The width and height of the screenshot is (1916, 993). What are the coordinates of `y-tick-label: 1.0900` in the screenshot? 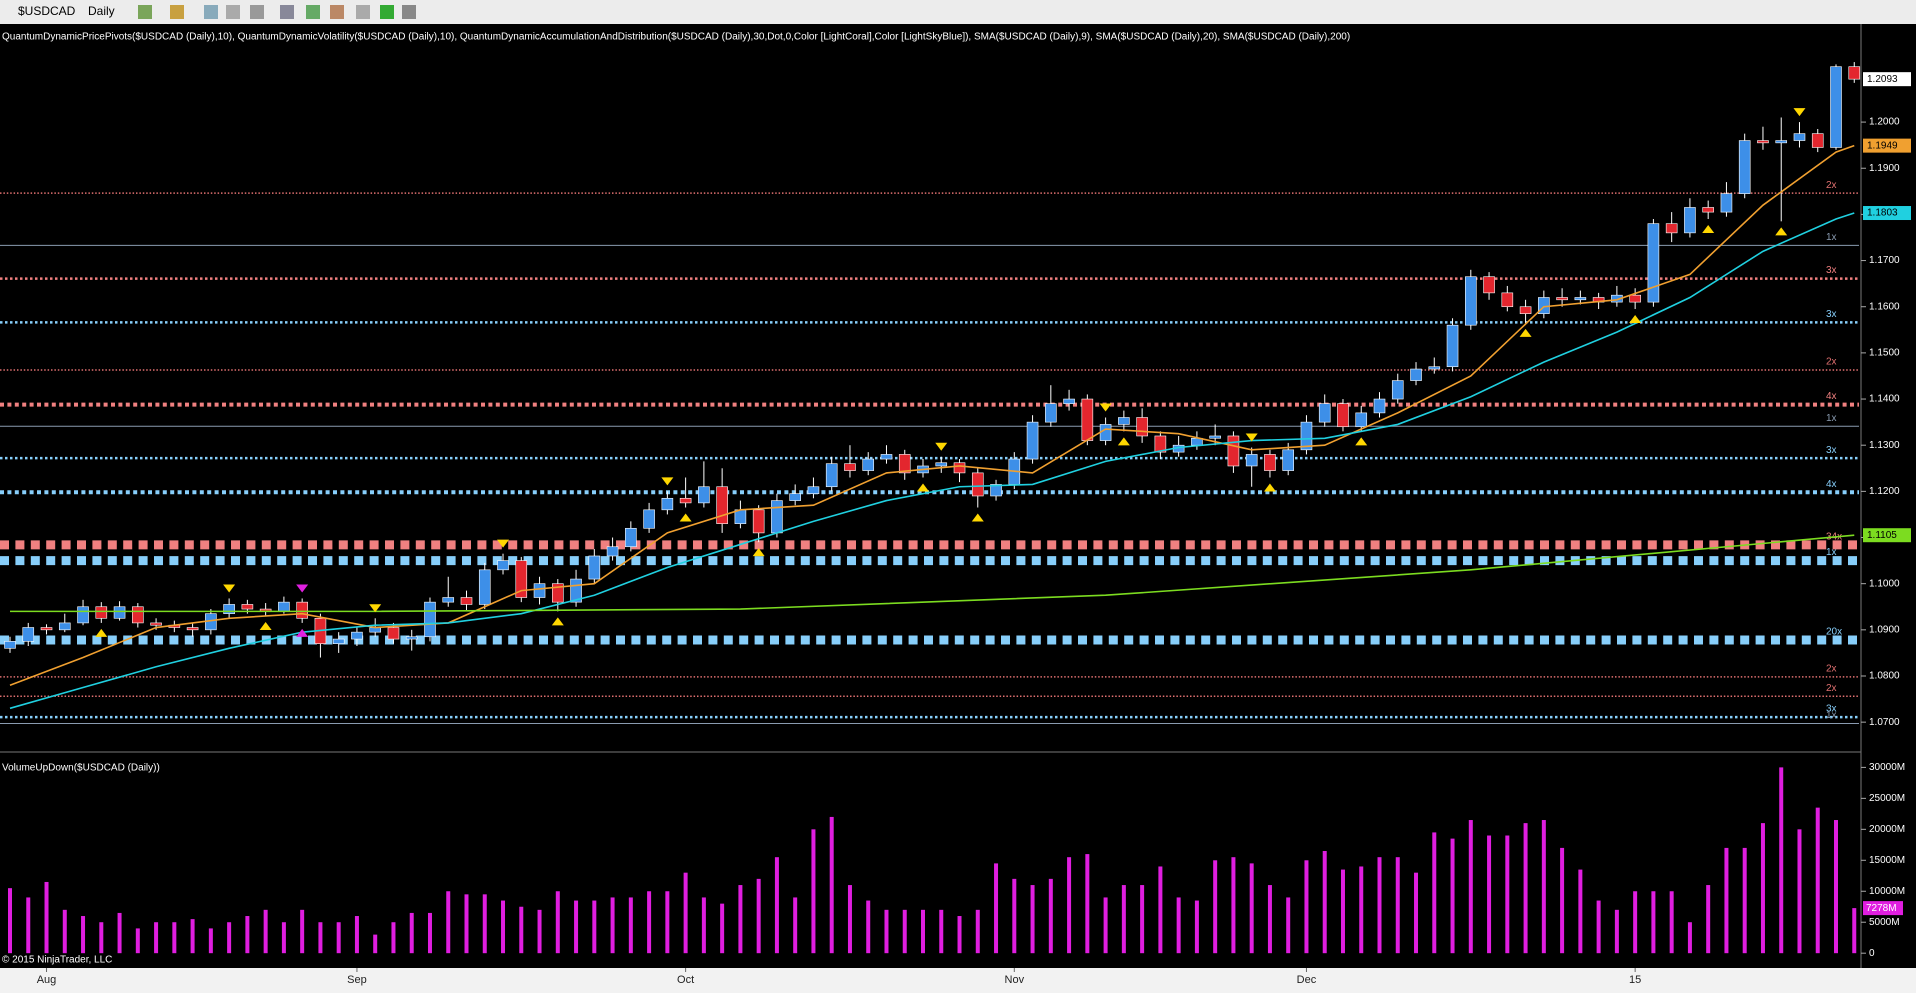 It's located at (1884, 629).